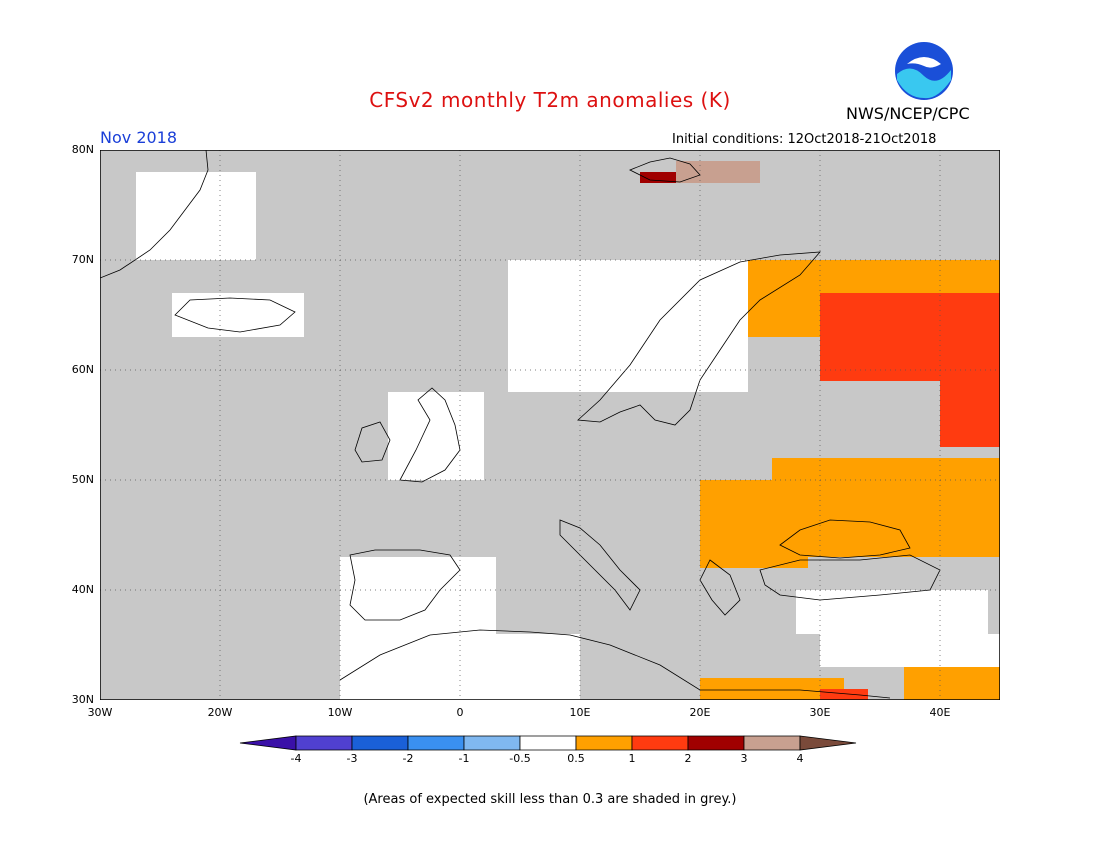 The image size is (1100, 850). What do you see at coordinates (924, 83) in the screenshot?
I see `noaa-logo-wave` at bounding box center [924, 83].